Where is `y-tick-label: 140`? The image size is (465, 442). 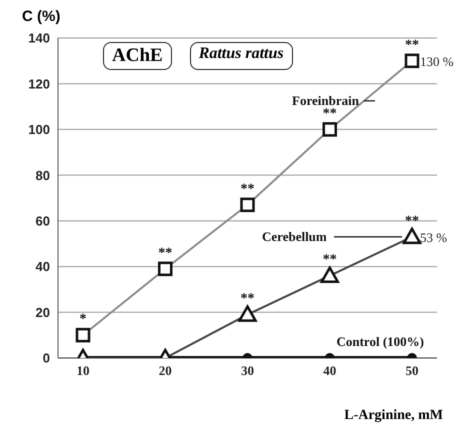 y-tick-label: 140 is located at coordinates (39, 38).